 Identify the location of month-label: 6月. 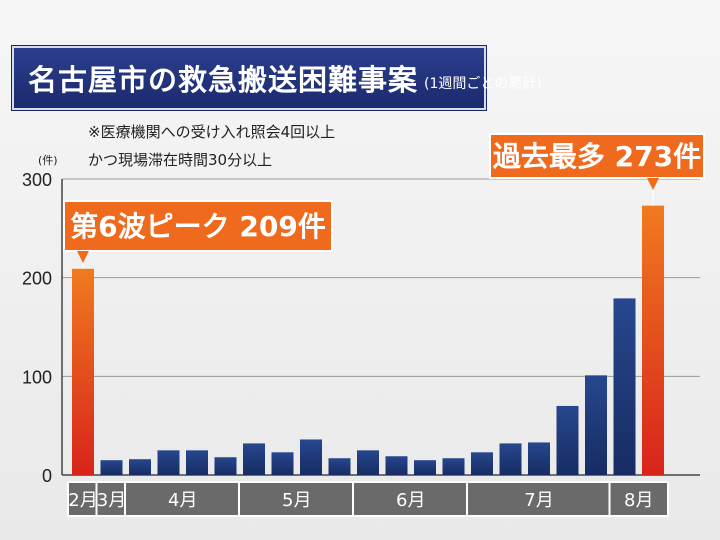
(410, 500).